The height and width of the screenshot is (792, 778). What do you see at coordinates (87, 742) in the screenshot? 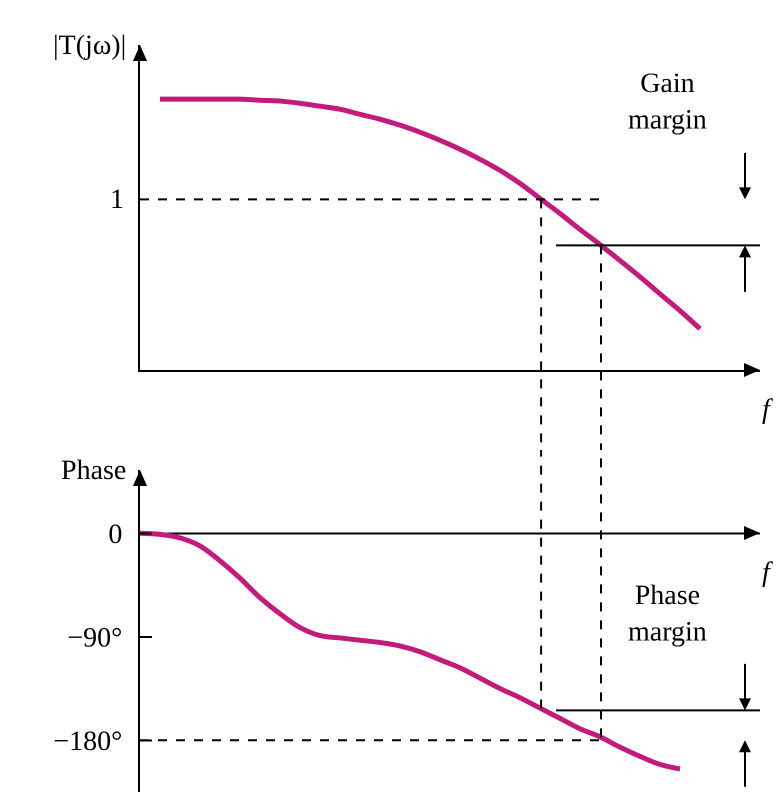
I see `y-tick-label: −180°` at bounding box center [87, 742].